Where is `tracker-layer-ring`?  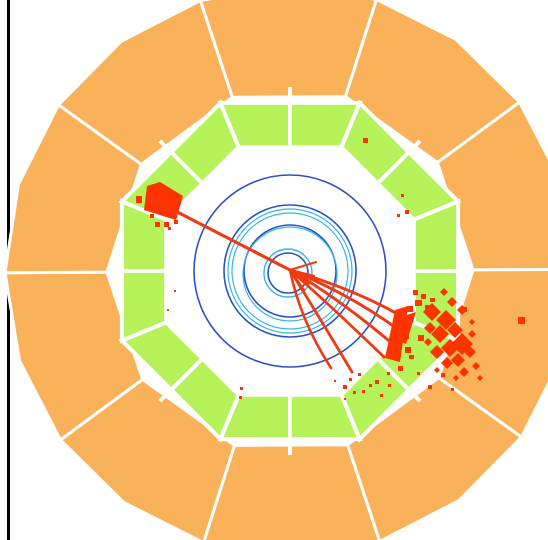
tracker-layer-ring is located at coordinates (290, 271).